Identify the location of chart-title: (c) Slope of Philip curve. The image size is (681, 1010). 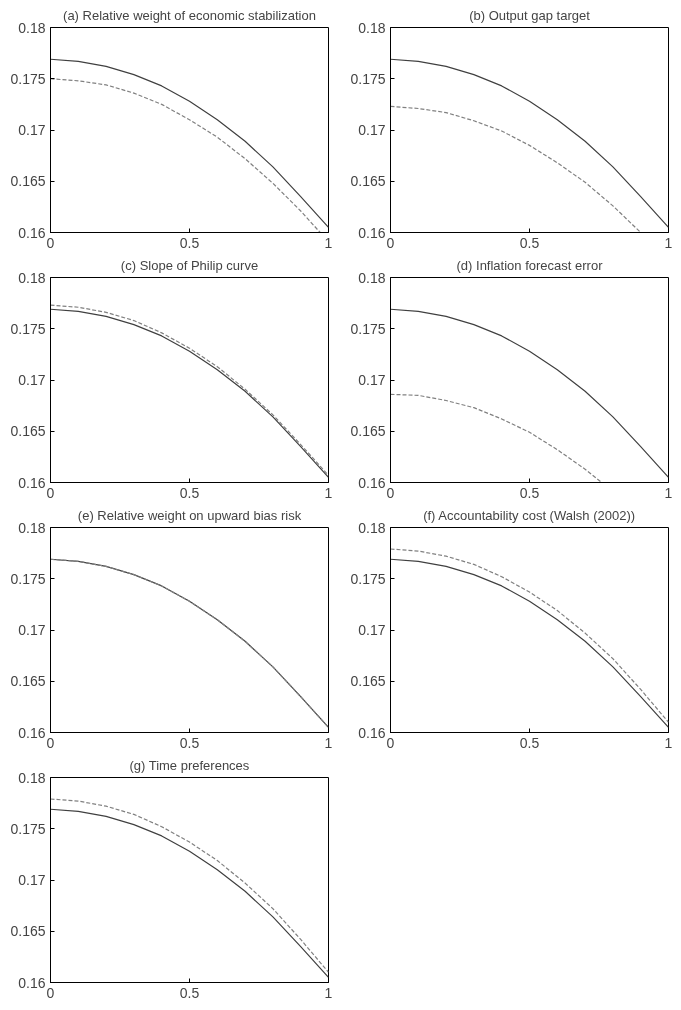
(189, 265).